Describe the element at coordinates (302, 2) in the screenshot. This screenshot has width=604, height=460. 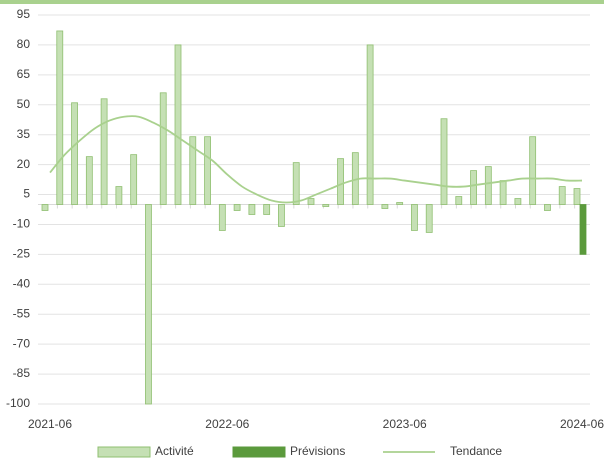
I see `top-band` at that location.